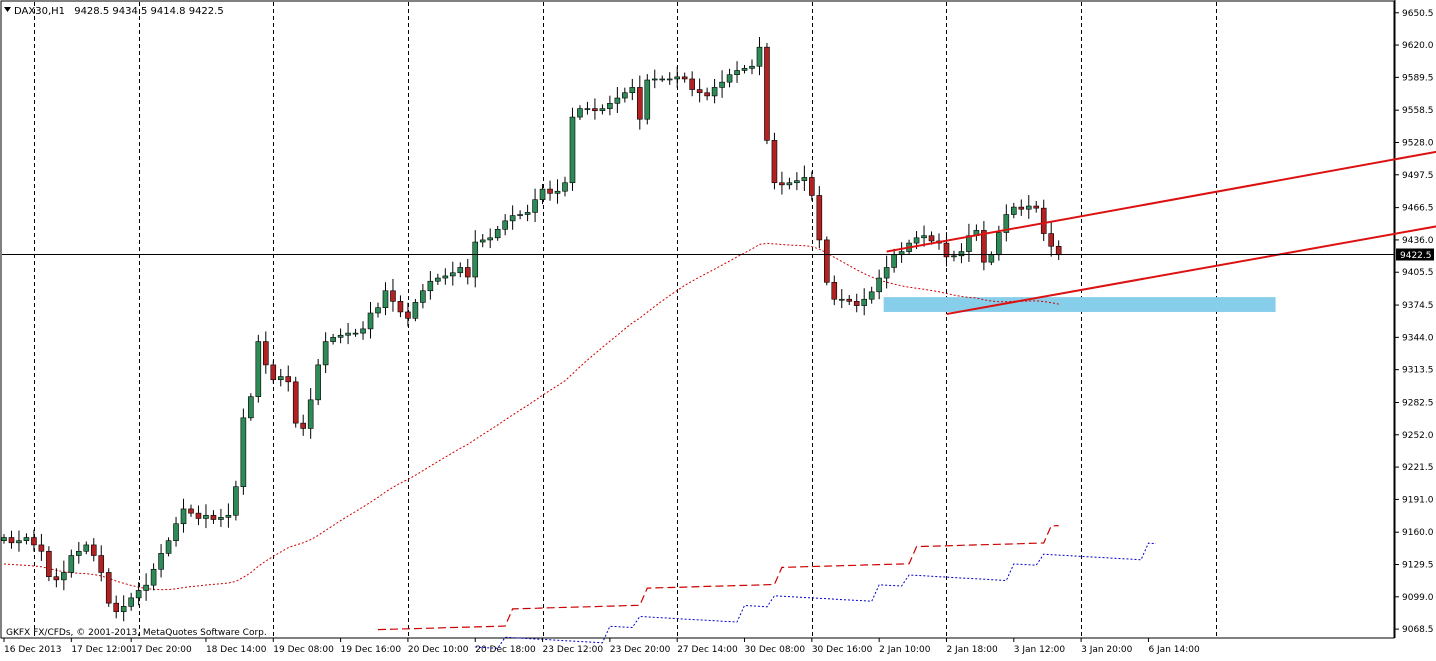  Describe the element at coordinates (1418, 403) in the screenshot. I see `y-tick-label: 9282.5` at that location.